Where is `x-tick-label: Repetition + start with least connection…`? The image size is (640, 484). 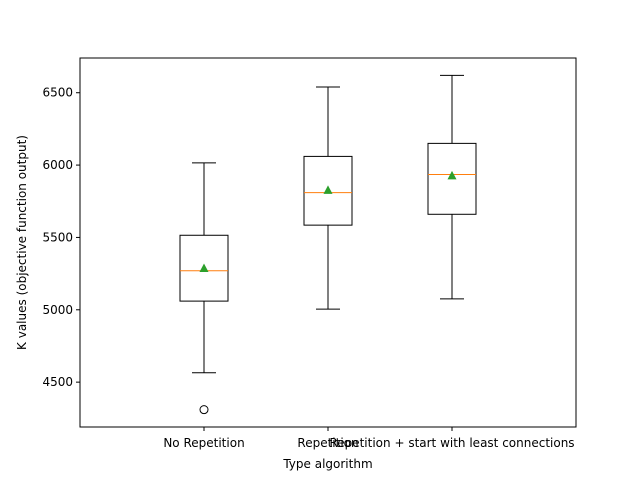 x-tick-label: Repetition + start with least connection… is located at coordinates (451, 443).